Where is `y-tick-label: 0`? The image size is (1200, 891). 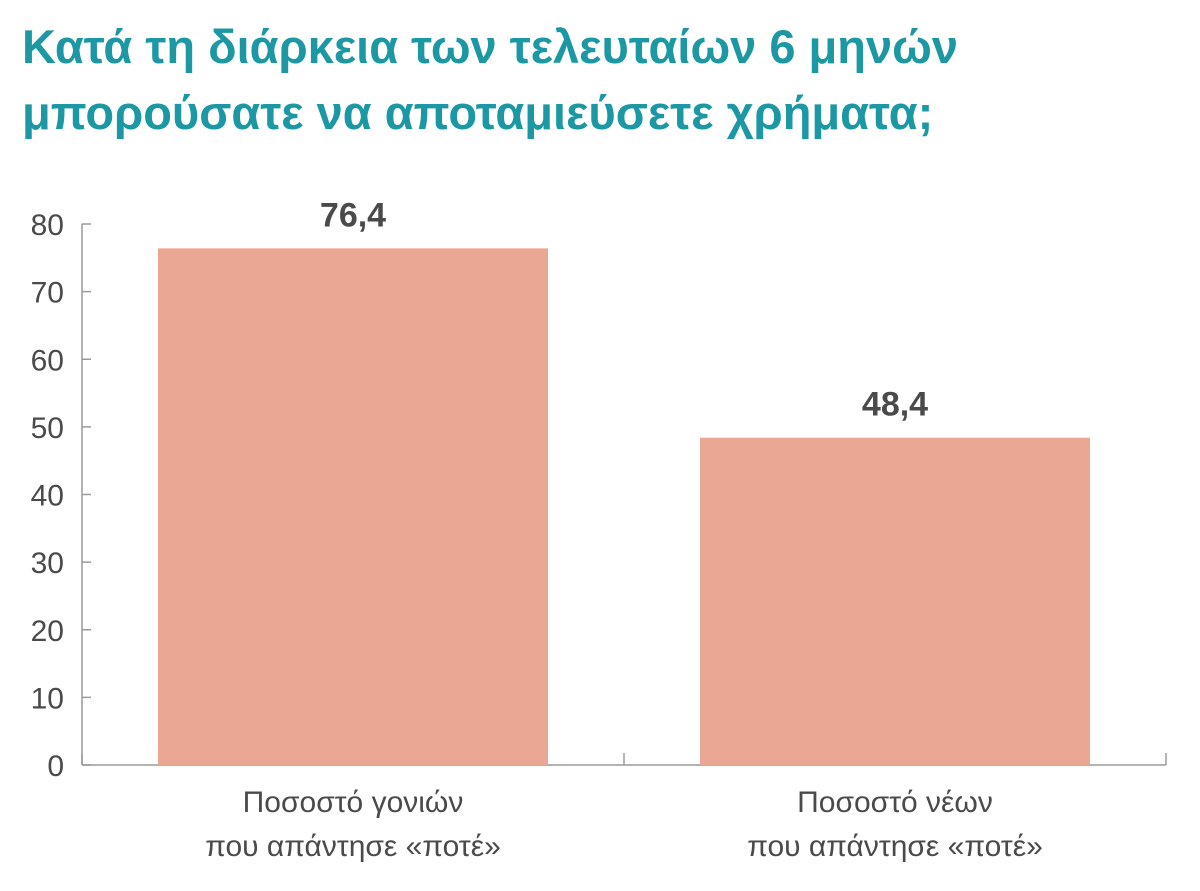 y-tick-label: 0 is located at coordinates (55, 766).